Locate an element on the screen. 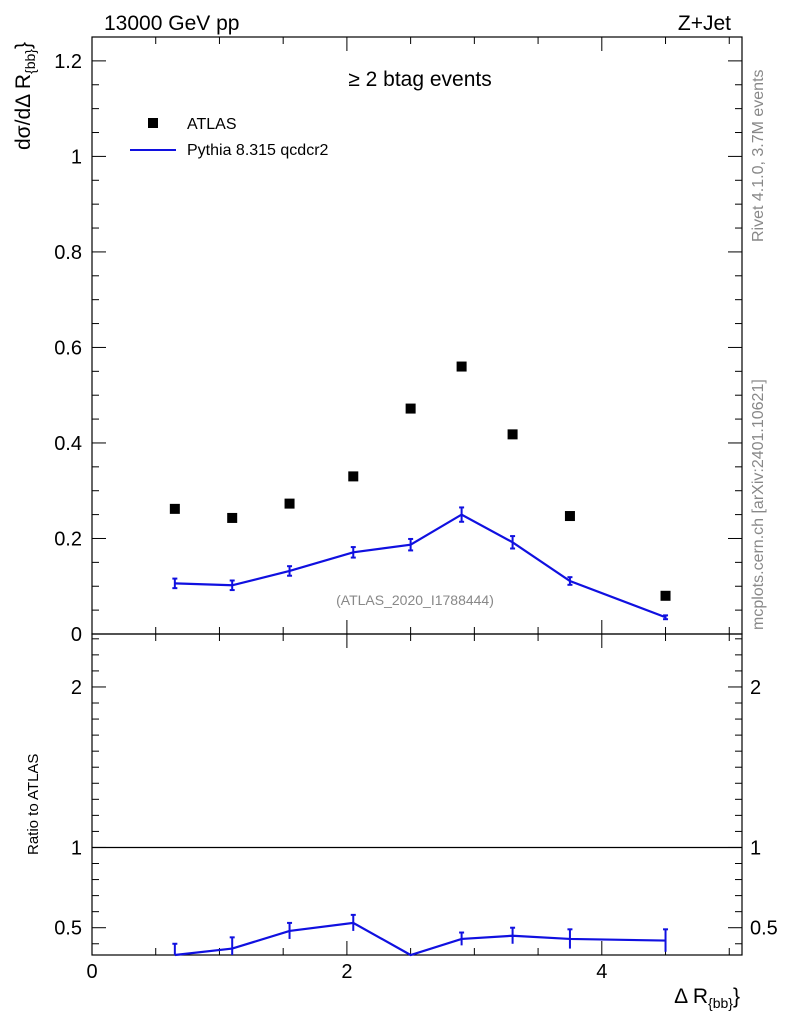 This screenshot has width=786, height=1024. svg-text: dσ/dΔ R{bb}} is located at coordinates (25, 96).